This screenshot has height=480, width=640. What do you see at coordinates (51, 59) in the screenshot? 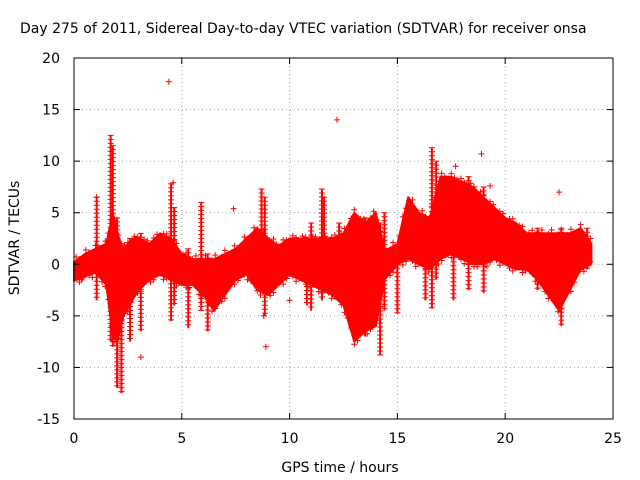
I see `y-tick-label: 20` at bounding box center [51, 59].